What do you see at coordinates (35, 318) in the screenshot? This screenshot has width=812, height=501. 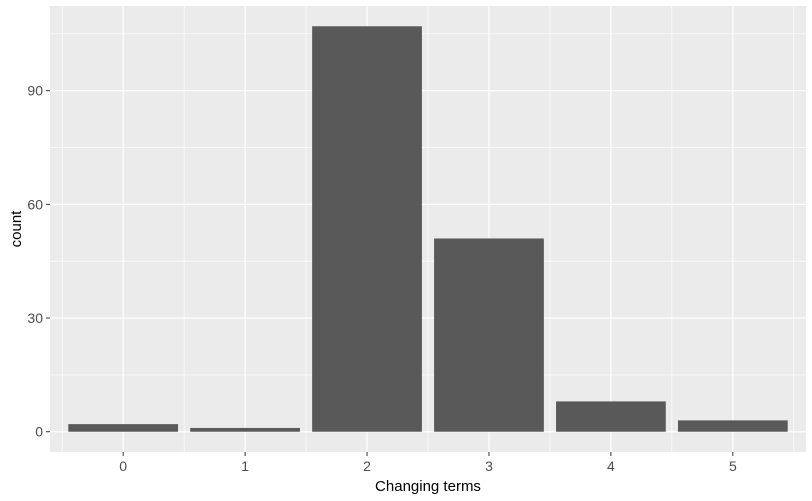 I see `y-tick-label: 30` at bounding box center [35, 318].